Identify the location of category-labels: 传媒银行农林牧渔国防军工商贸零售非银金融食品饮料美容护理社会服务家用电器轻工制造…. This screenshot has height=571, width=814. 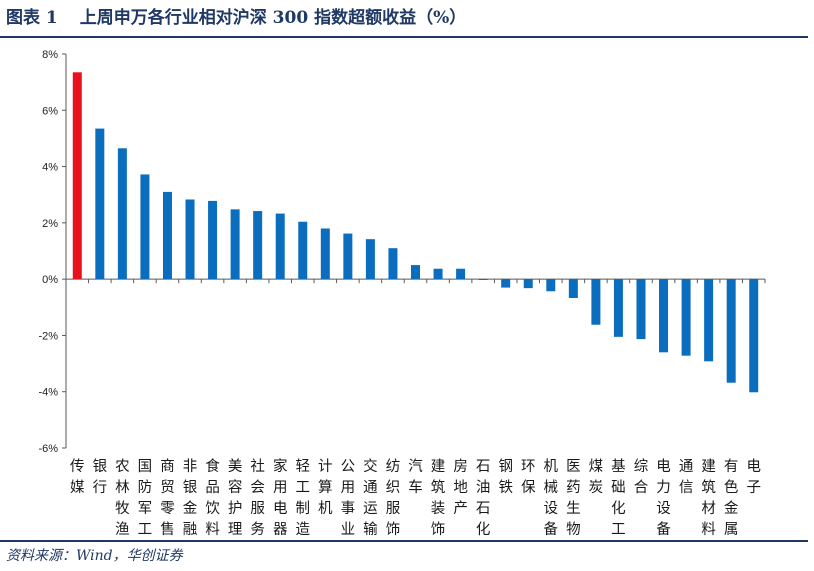
(415, 497).